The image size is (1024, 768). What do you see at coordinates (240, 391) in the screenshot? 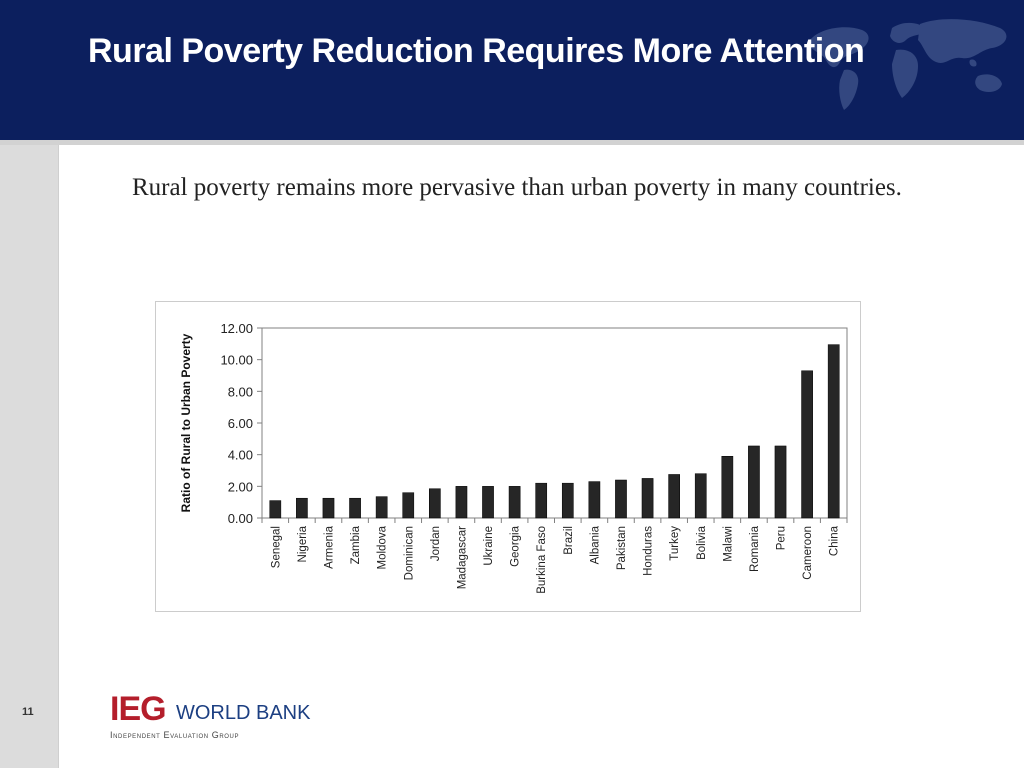
I see `y-tick-label: 8.00` at bounding box center [240, 391].